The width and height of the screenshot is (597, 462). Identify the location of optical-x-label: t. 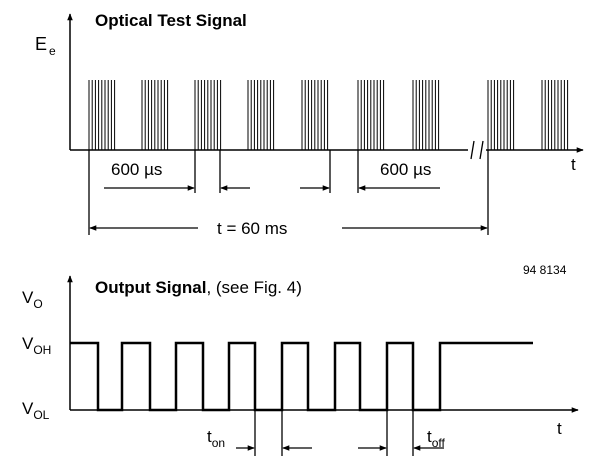
(573, 164).